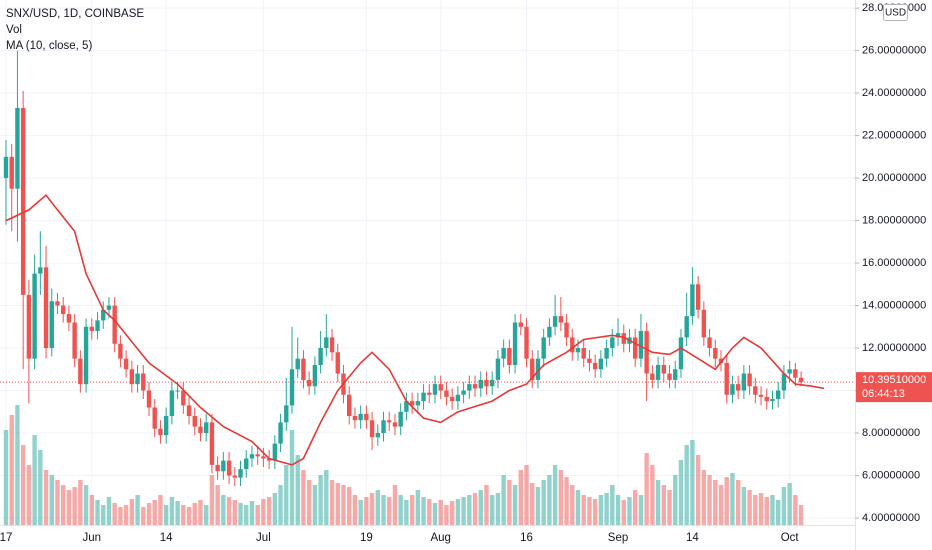 This screenshot has width=932, height=550. I want to click on y-tick-label: 24.00000000, so click(894, 93).